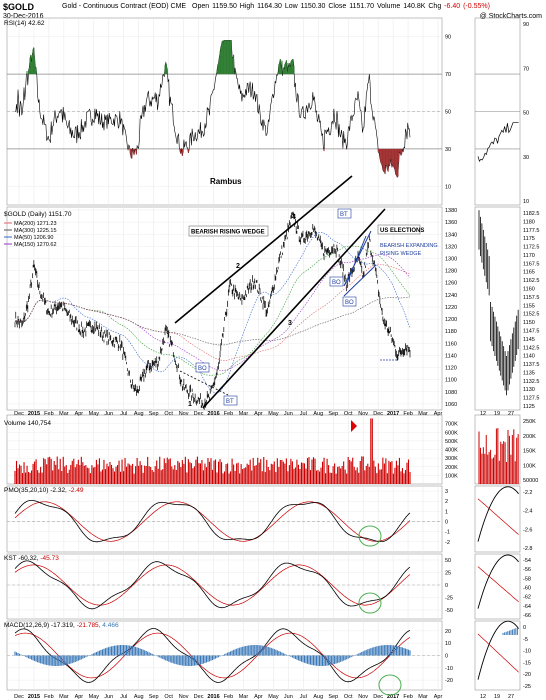  What do you see at coordinates (451, 260) in the screenshot?
I see `price-tick-label: 1300` at bounding box center [451, 260].